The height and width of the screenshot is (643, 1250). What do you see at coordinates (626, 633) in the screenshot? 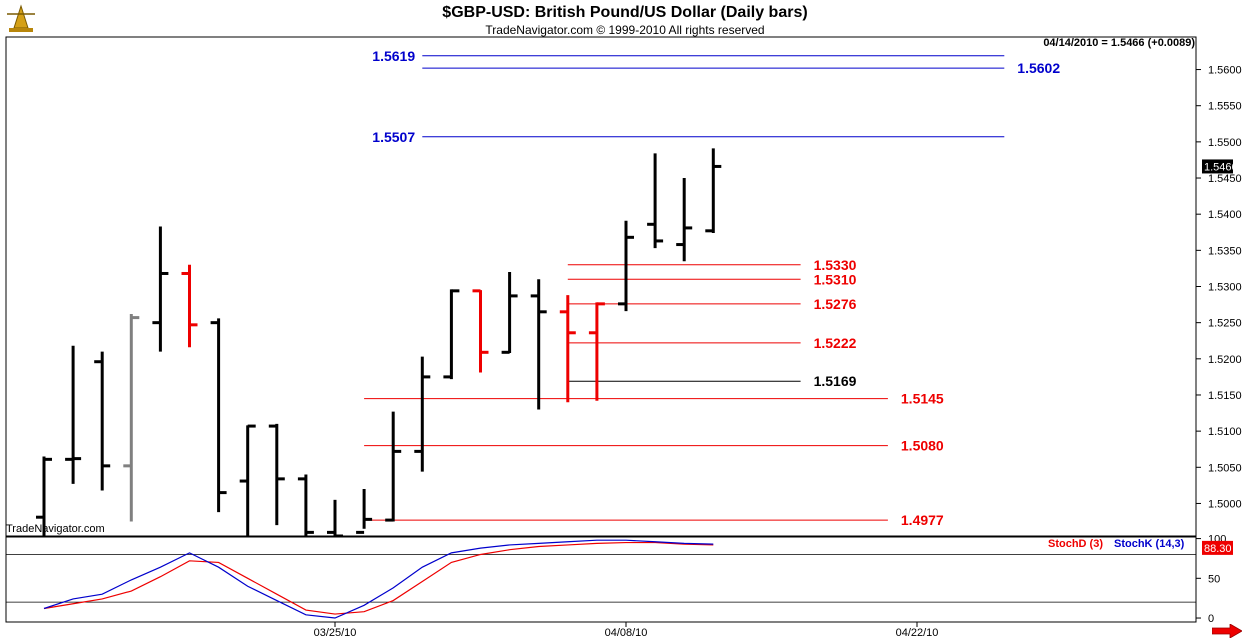
I see `x-tick-label: 04/08/10` at bounding box center [626, 633].